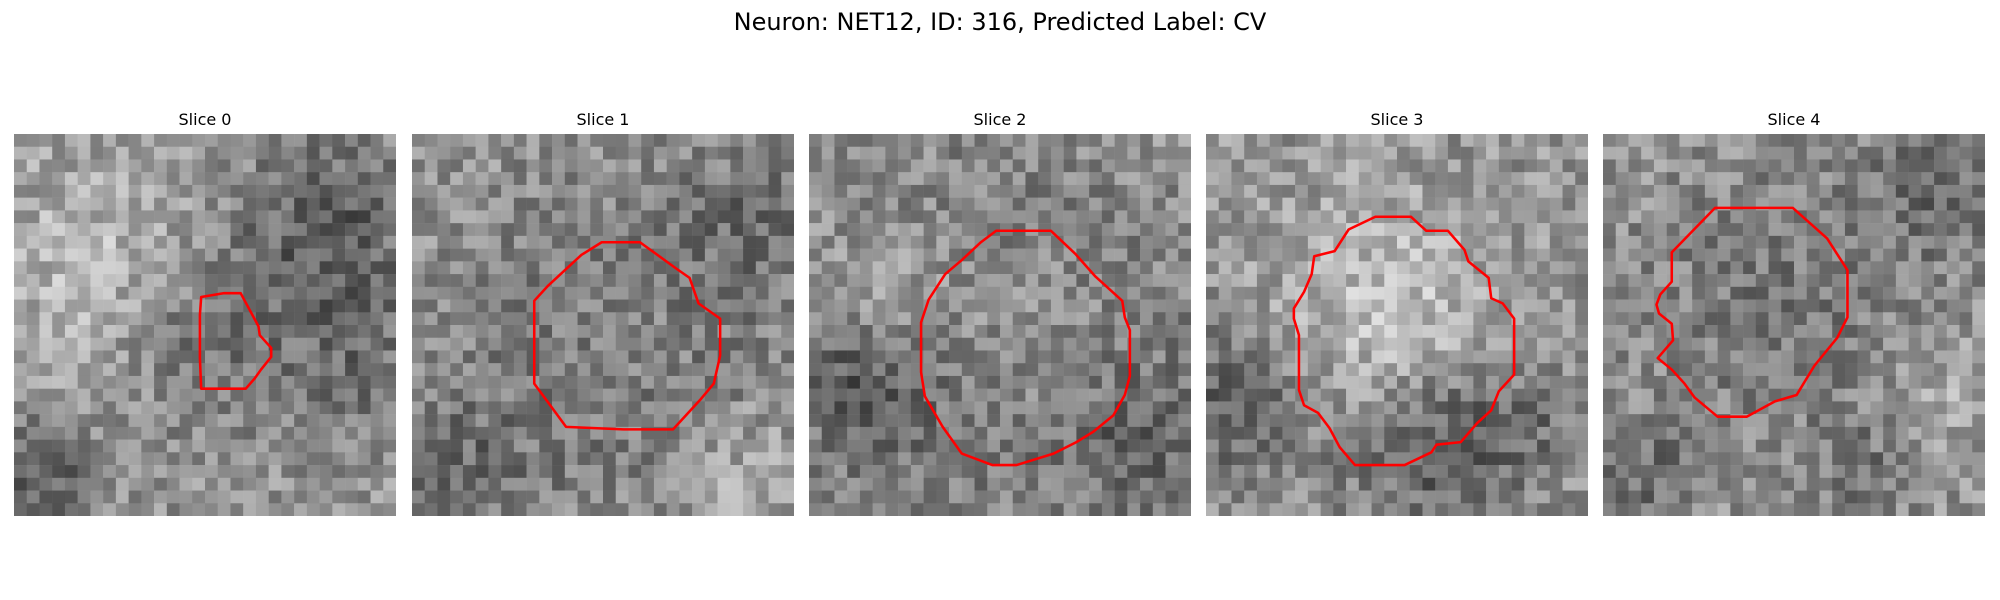  I want to click on slice-title-0: Slice 0, so click(205, 120).